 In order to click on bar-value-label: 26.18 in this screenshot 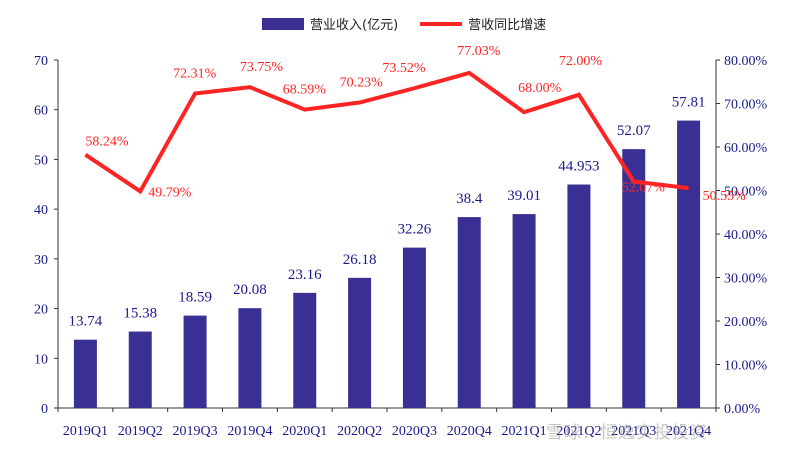, I will do `click(360, 260)`.